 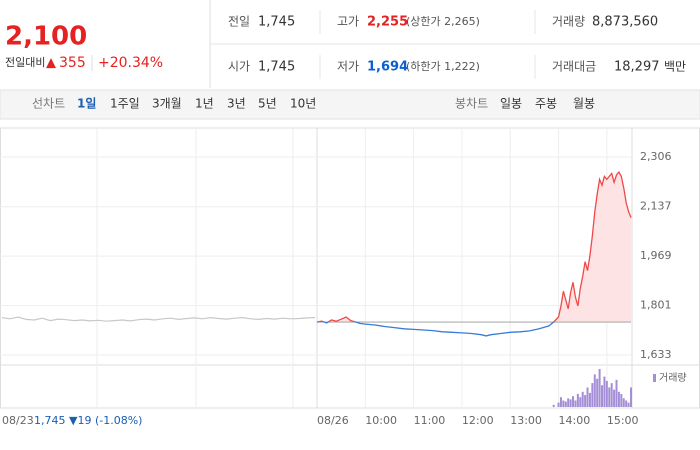 What do you see at coordinates (443, 66) in the screenshot?
I see `stat-note: (하한가 1,222)` at bounding box center [443, 66].